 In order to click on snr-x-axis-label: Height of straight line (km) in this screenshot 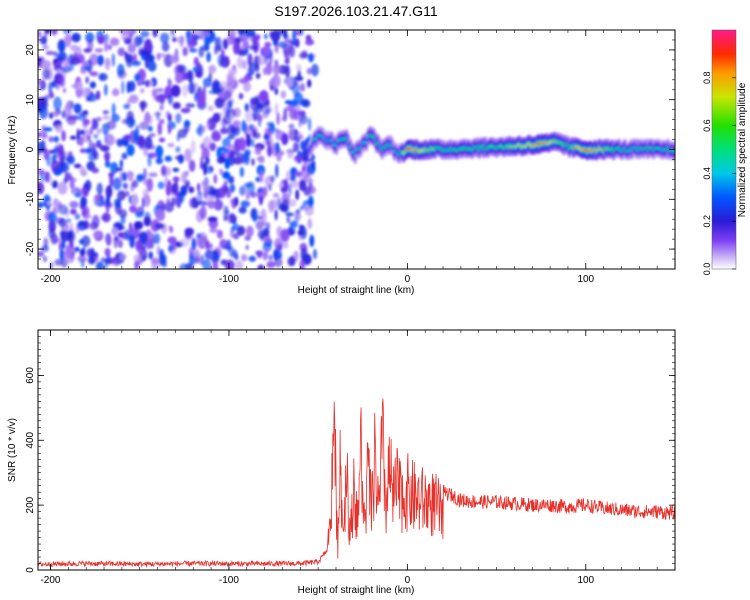, I will do `click(356, 590)`.